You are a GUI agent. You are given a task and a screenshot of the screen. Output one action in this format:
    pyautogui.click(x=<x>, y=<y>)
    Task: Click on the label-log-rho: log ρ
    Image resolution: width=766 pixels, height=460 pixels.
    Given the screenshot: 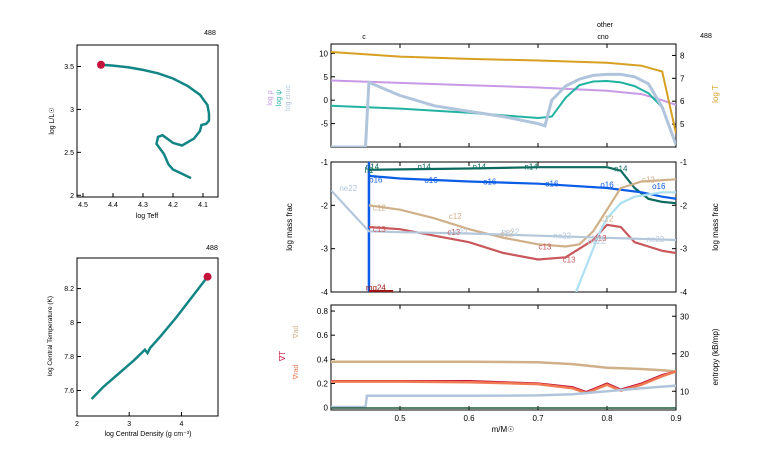 What is the action you would take?
    pyautogui.click(x=270, y=97)
    